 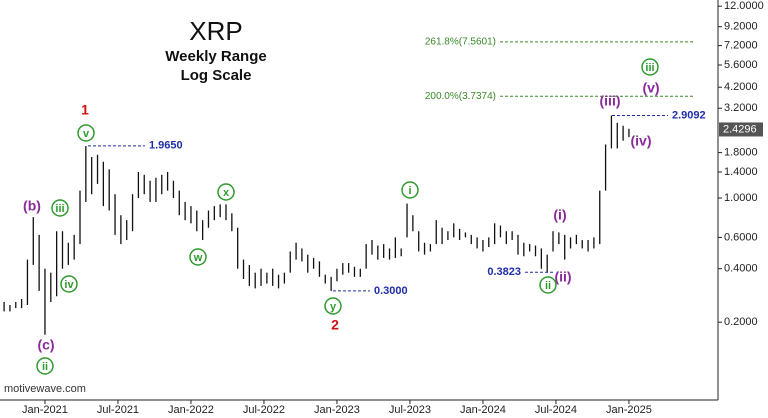 What do you see at coordinates (741, 27) in the screenshot?
I see `y-tick-label: 9.2000` at bounding box center [741, 27].